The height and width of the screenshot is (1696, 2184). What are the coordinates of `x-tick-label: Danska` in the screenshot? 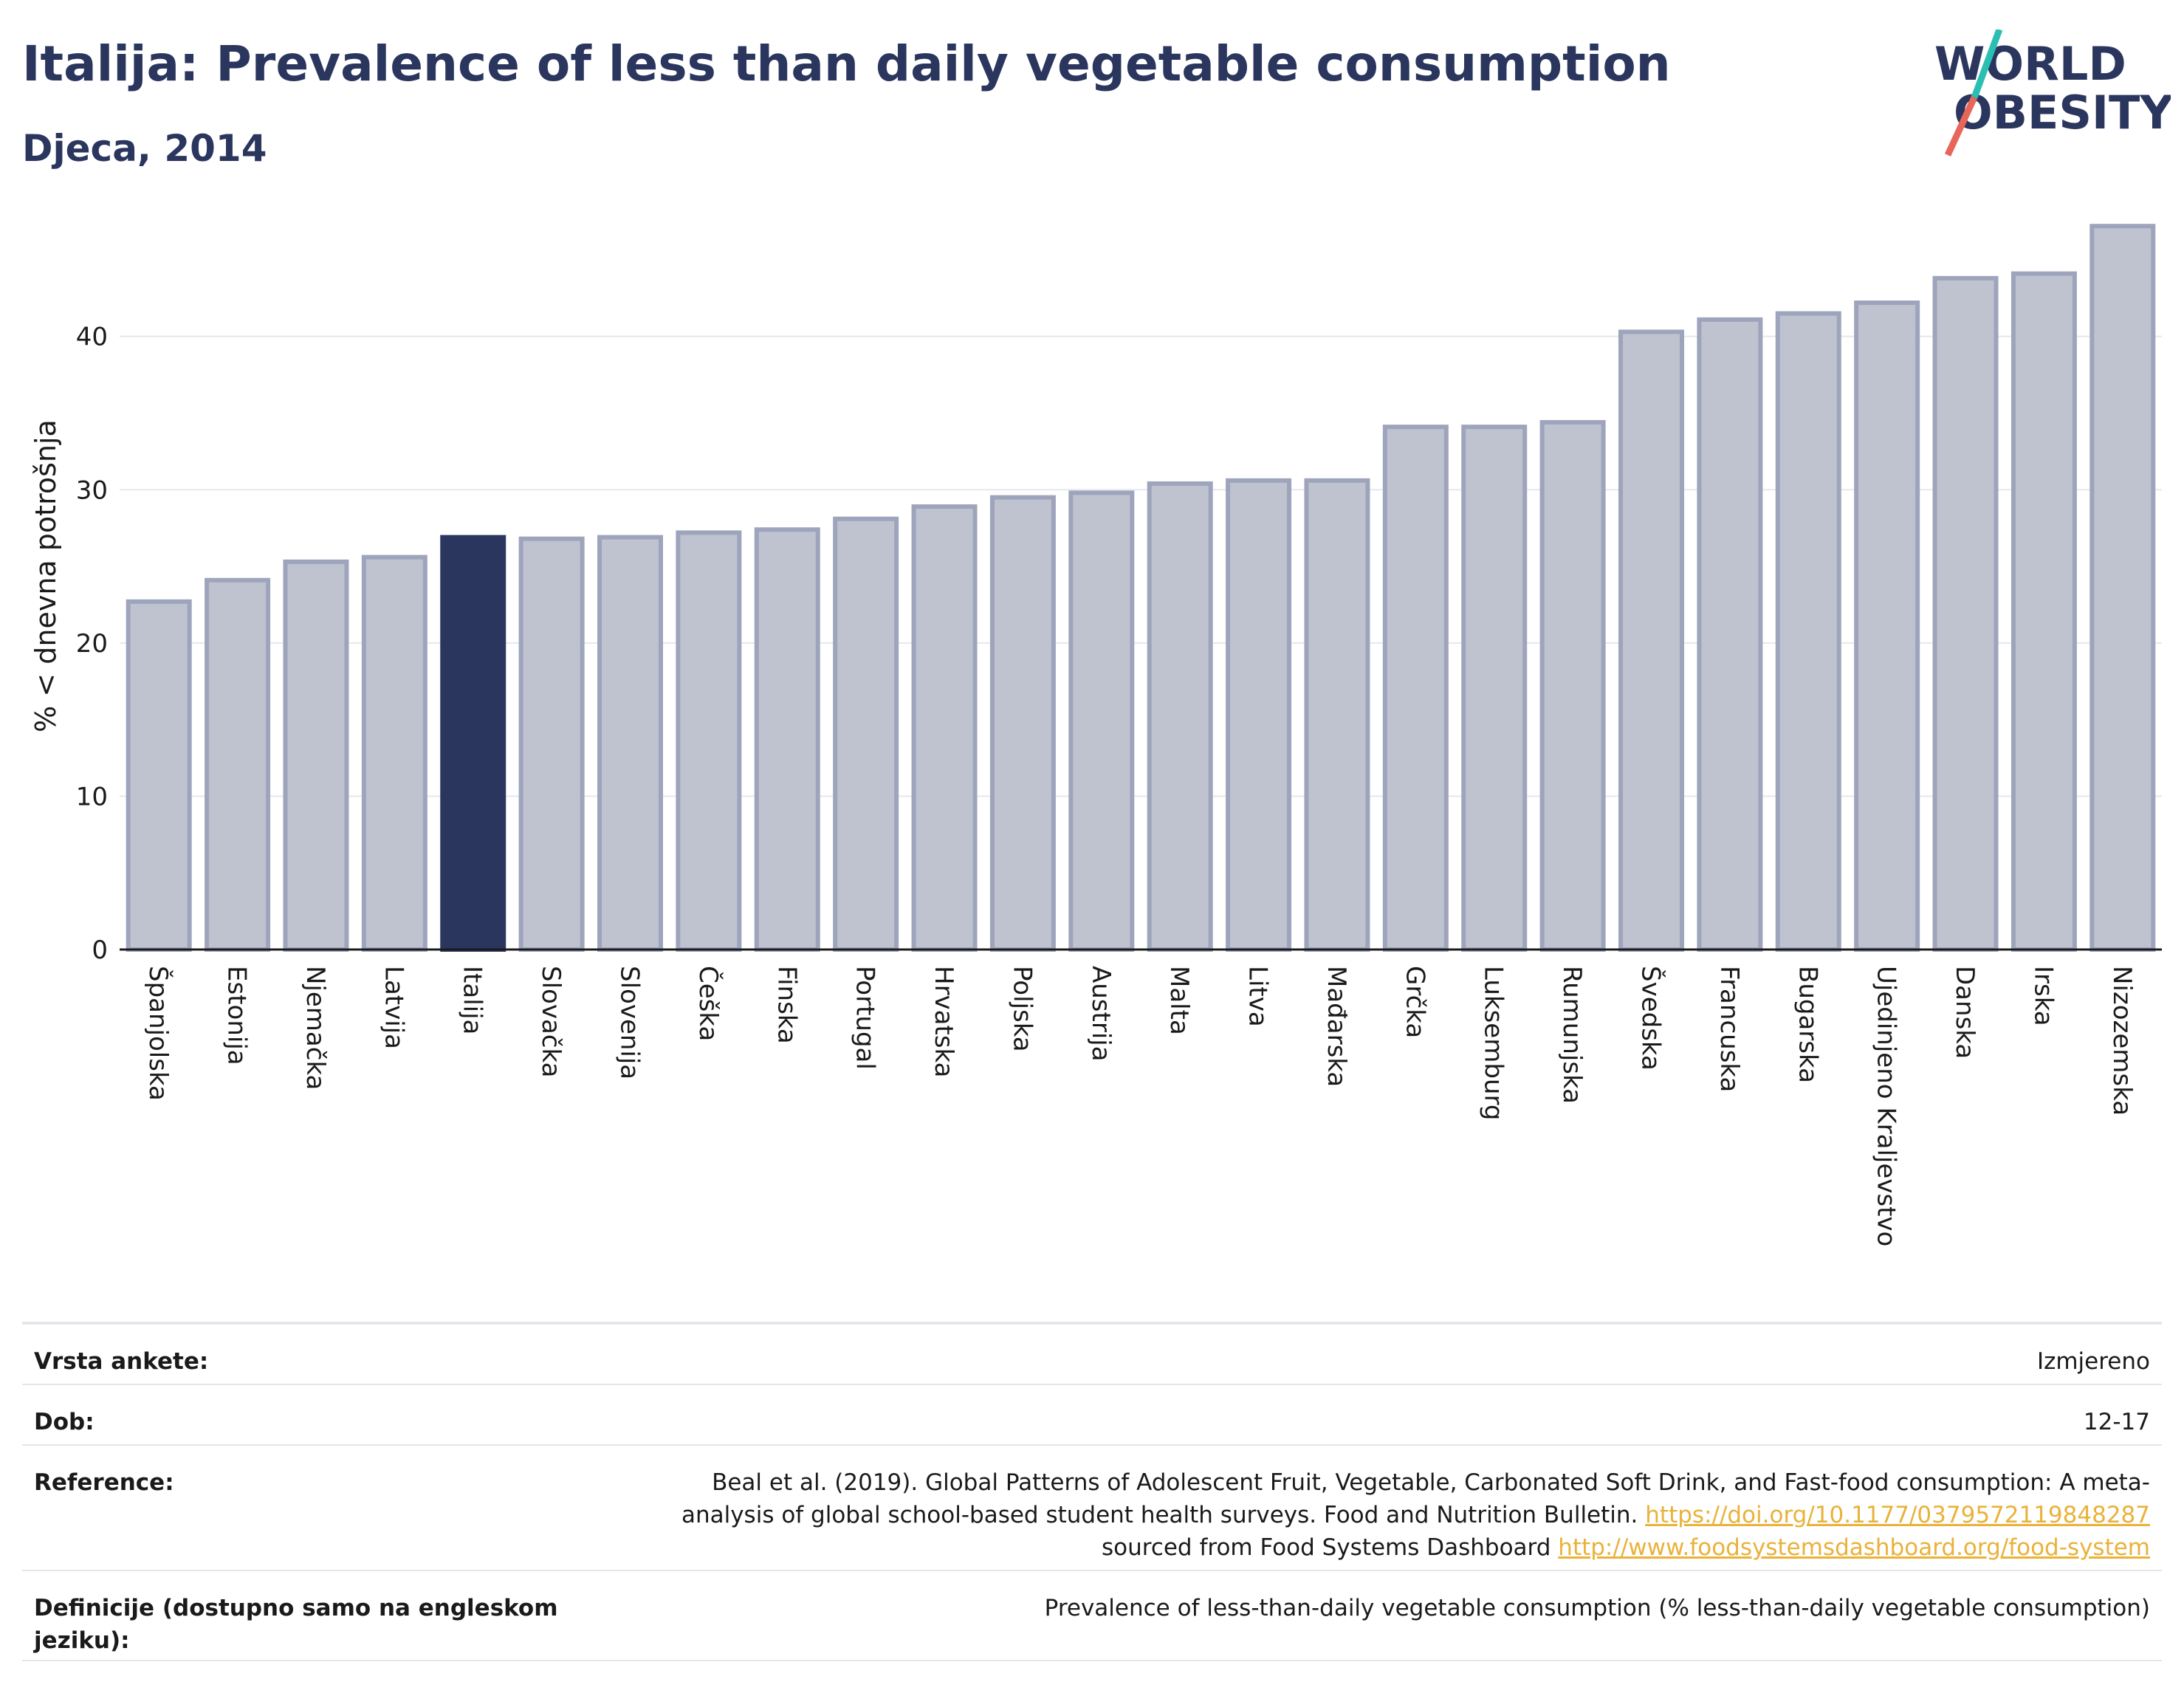 It's located at (1965, 1013).